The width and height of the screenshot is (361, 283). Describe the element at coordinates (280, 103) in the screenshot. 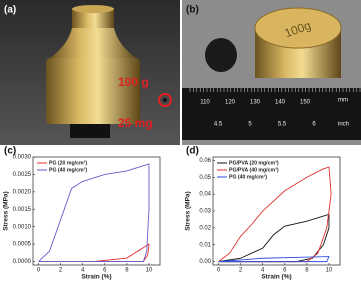

I see `ruler-label: 140` at that location.